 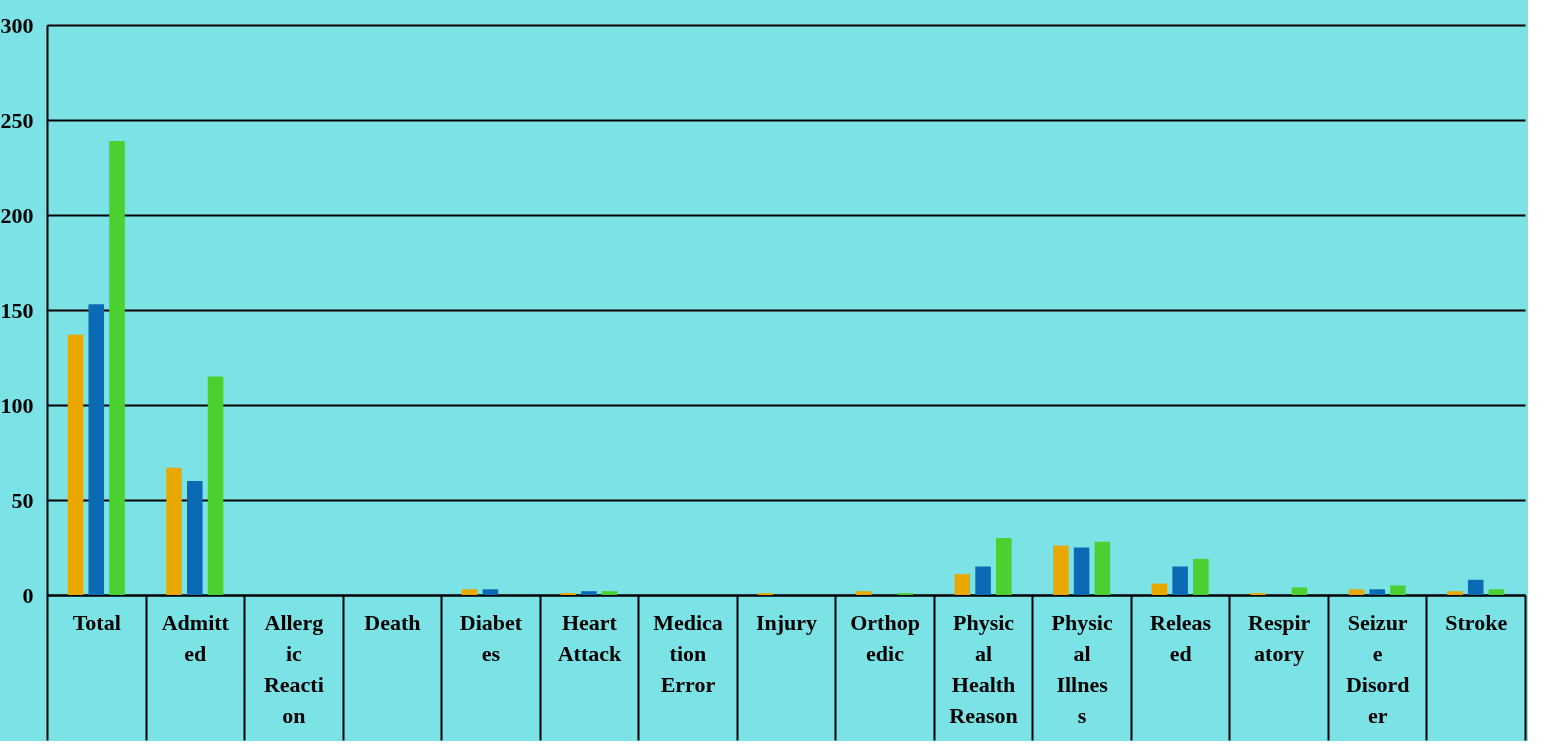 What do you see at coordinates (17, 310) in the screenshot?
I see `y-tick-label: 150` at bounding box center [17, 310].